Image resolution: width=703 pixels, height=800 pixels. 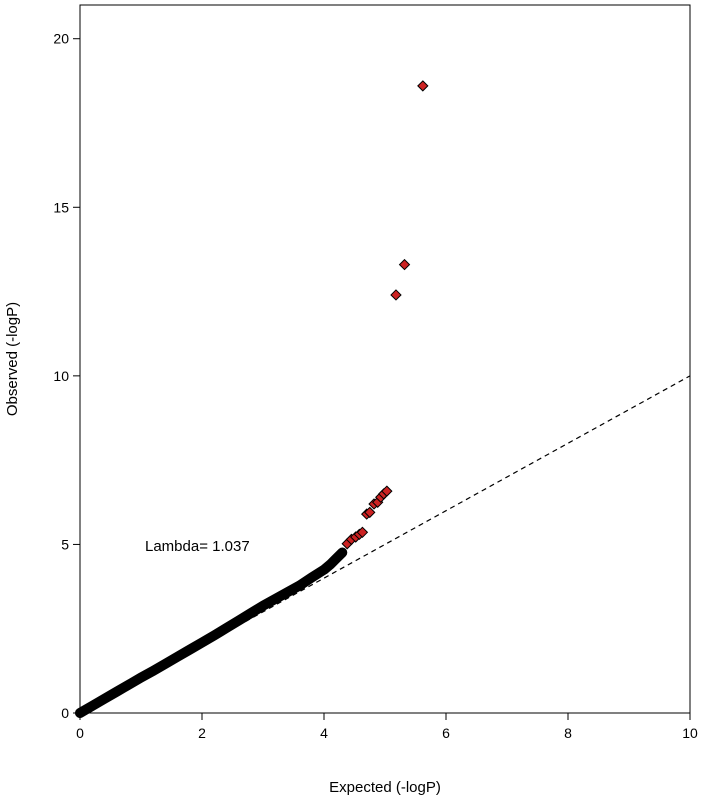 What do you see at coordinates (324, 733) in the screenshot?
I see `x-tick-label: 4` at bounding box center [324, 733].